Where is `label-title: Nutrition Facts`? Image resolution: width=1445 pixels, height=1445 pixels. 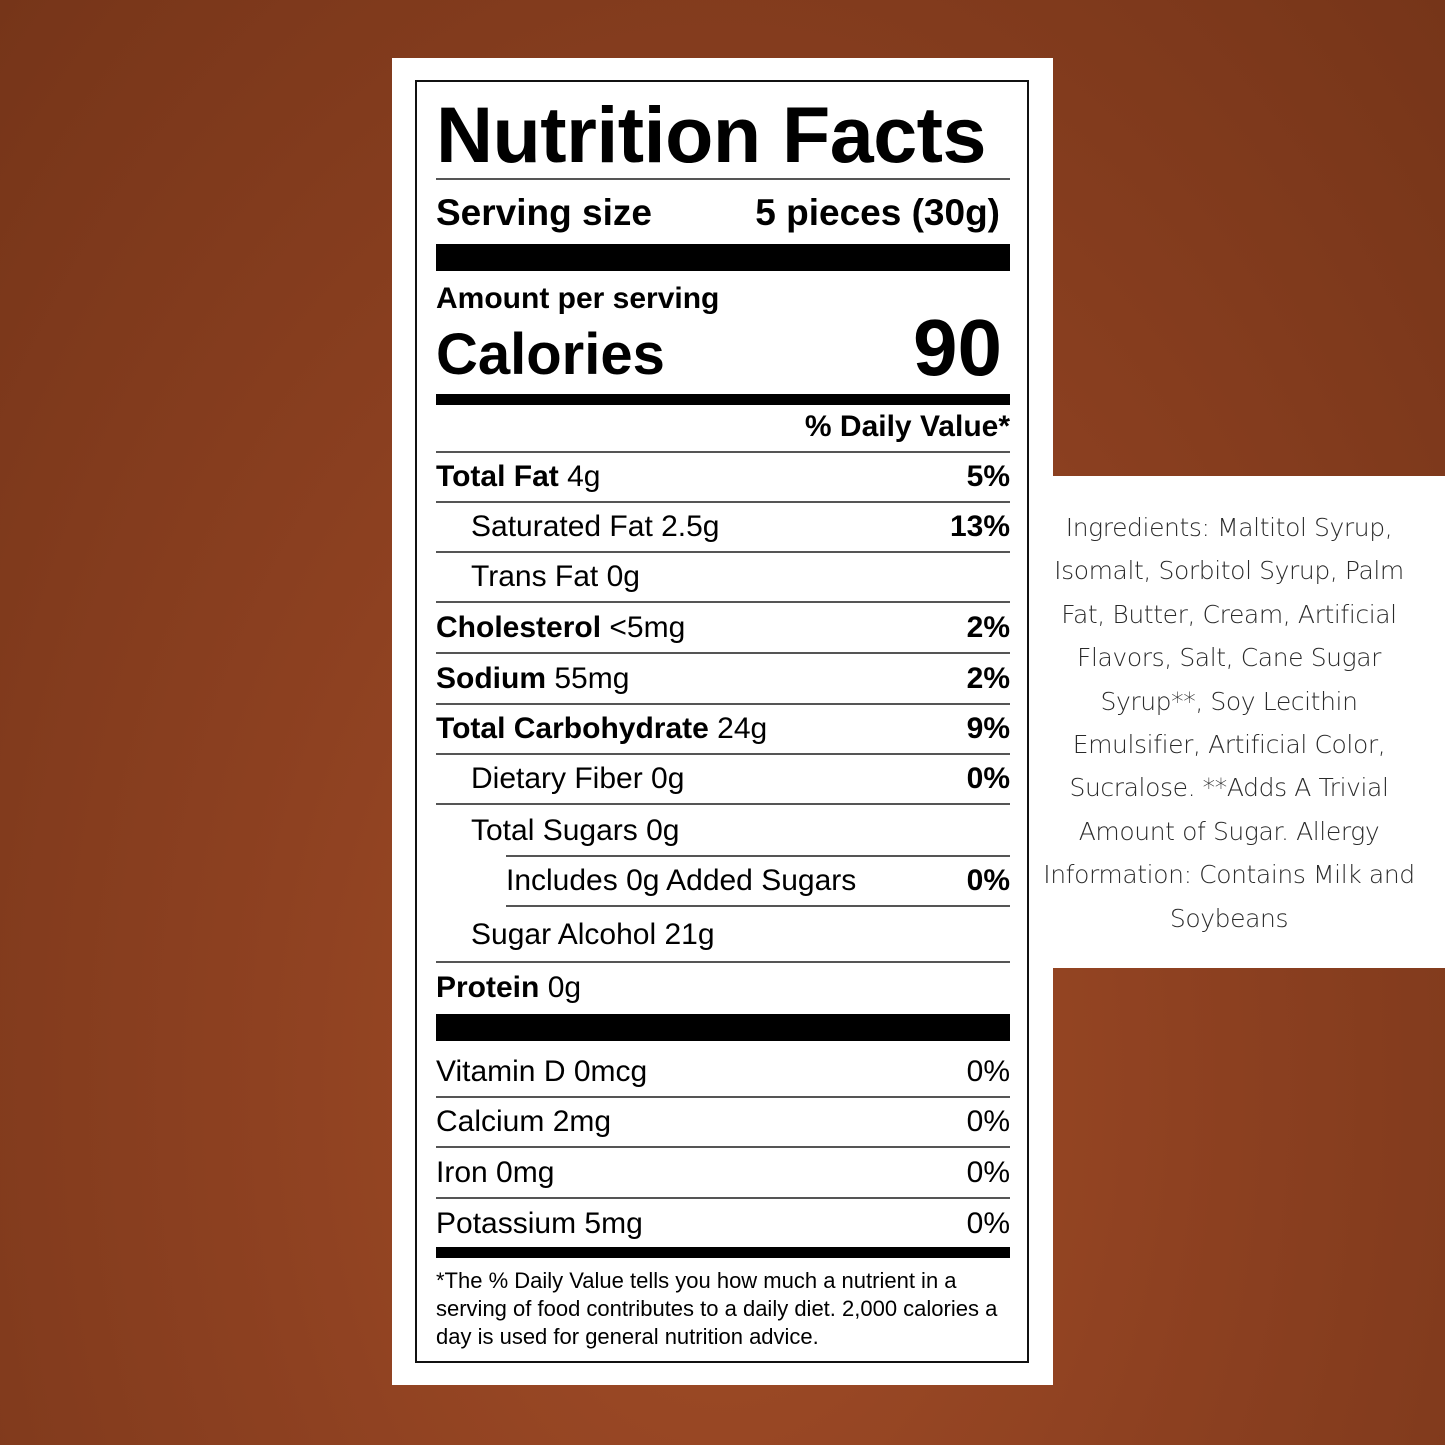
label-title: Nutrition Facts is located at coordinates (711, 134).